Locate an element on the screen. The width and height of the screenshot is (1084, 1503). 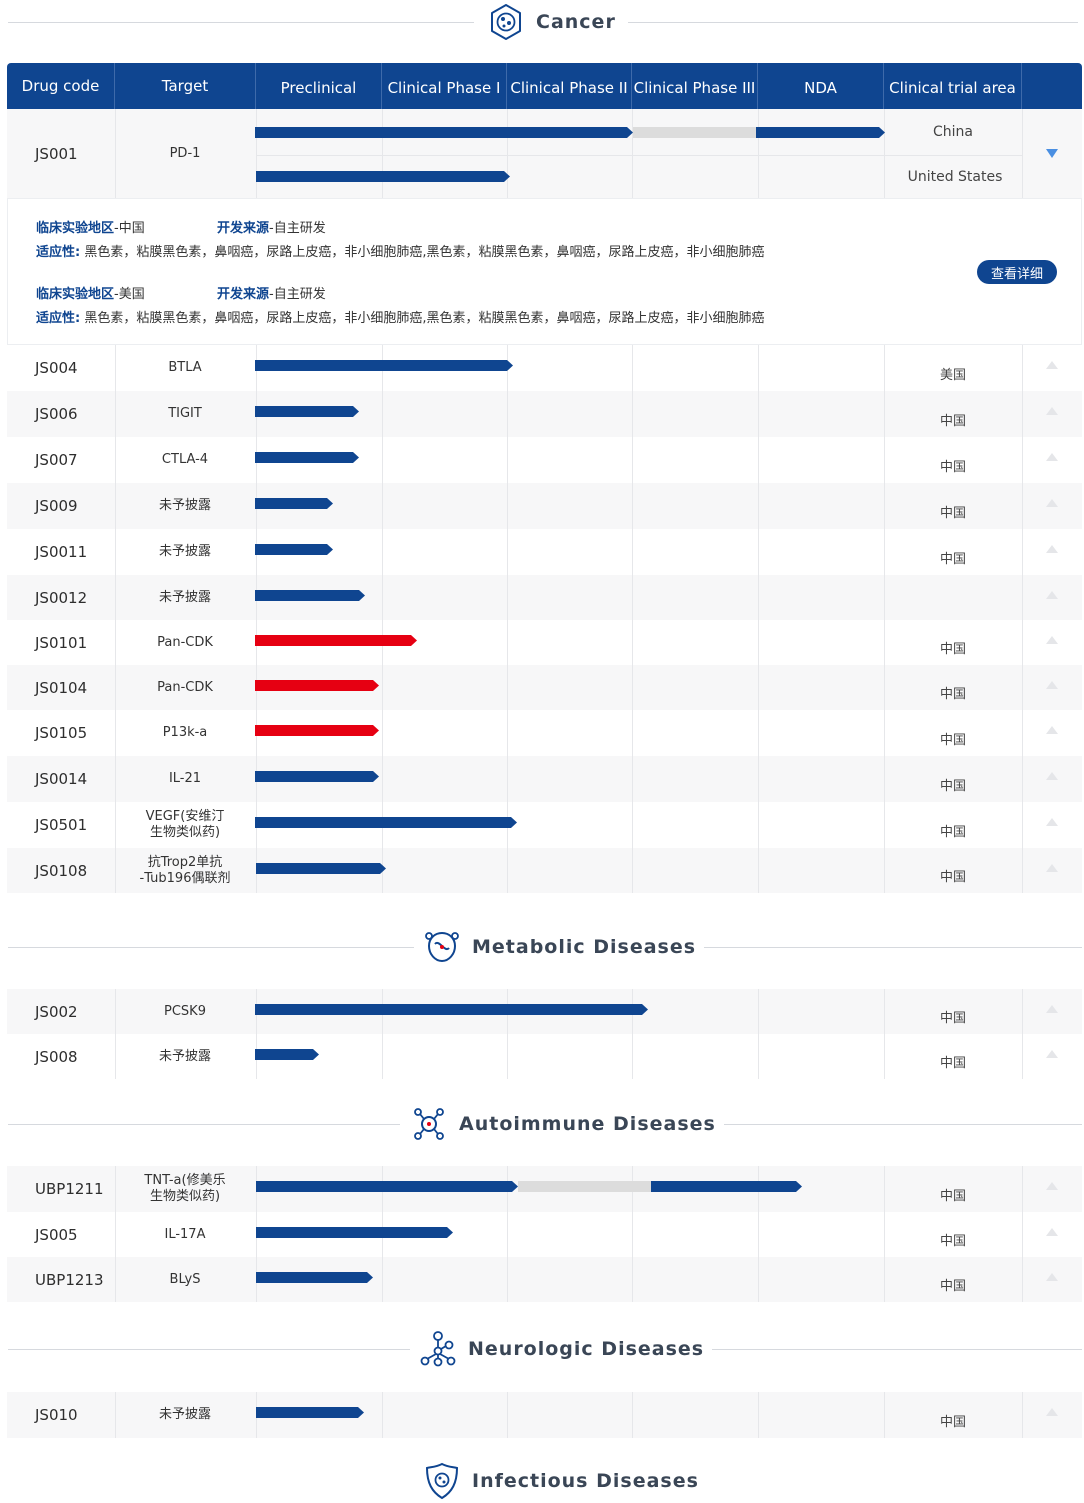
table-row: JS010 未予披露 中国 is located at coordinates (544, 1415).